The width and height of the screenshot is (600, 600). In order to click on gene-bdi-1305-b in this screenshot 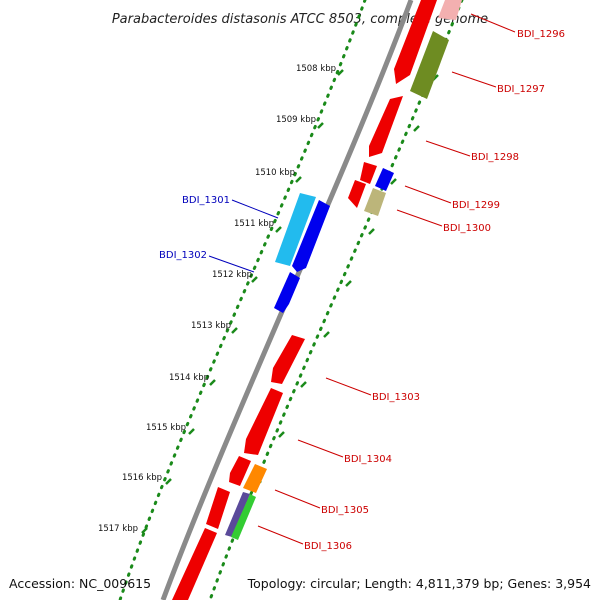, I will do `click(218, 508)`.